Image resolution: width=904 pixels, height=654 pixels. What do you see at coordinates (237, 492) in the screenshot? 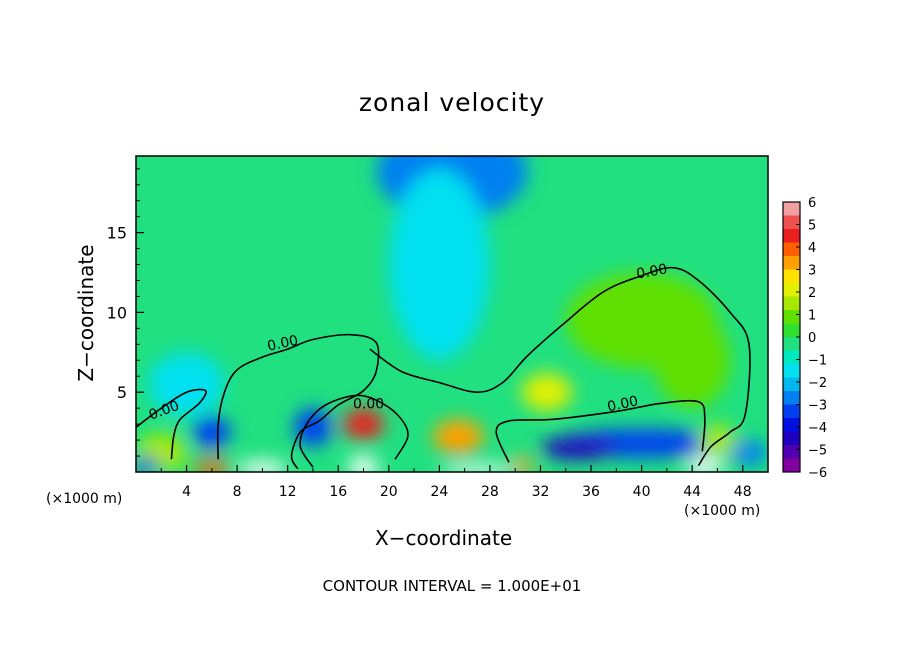
I see `x-tick-label: 8` at bounding box center [237, 492].